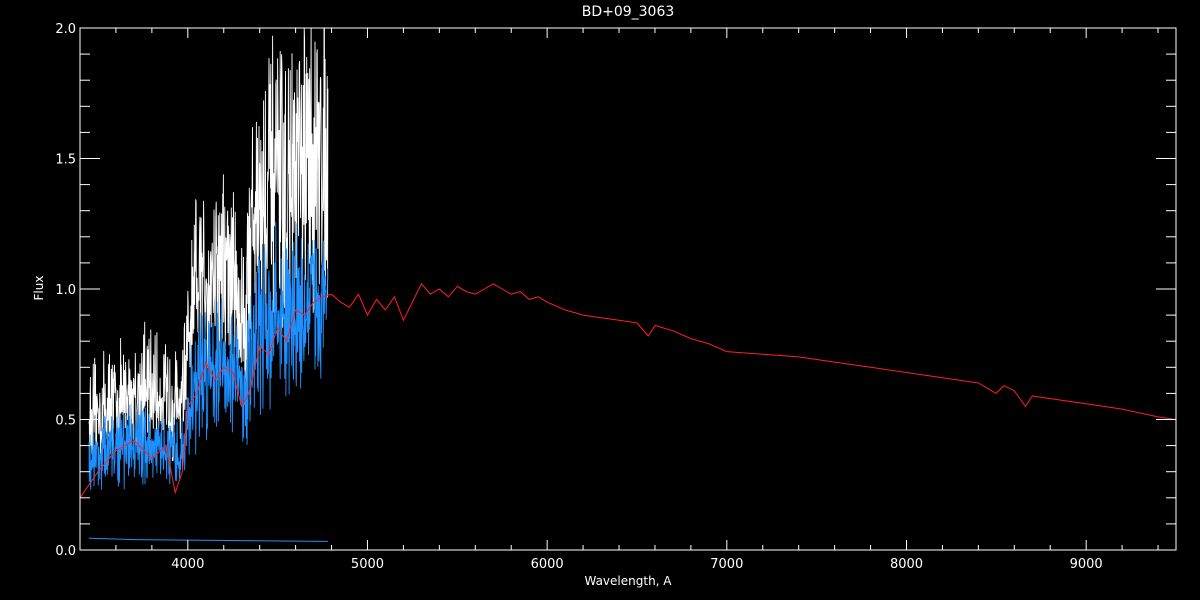 The height and width of the screenshot is (600, 1200). I want to click on y-tick-label: 0.5, so click(65, 421).